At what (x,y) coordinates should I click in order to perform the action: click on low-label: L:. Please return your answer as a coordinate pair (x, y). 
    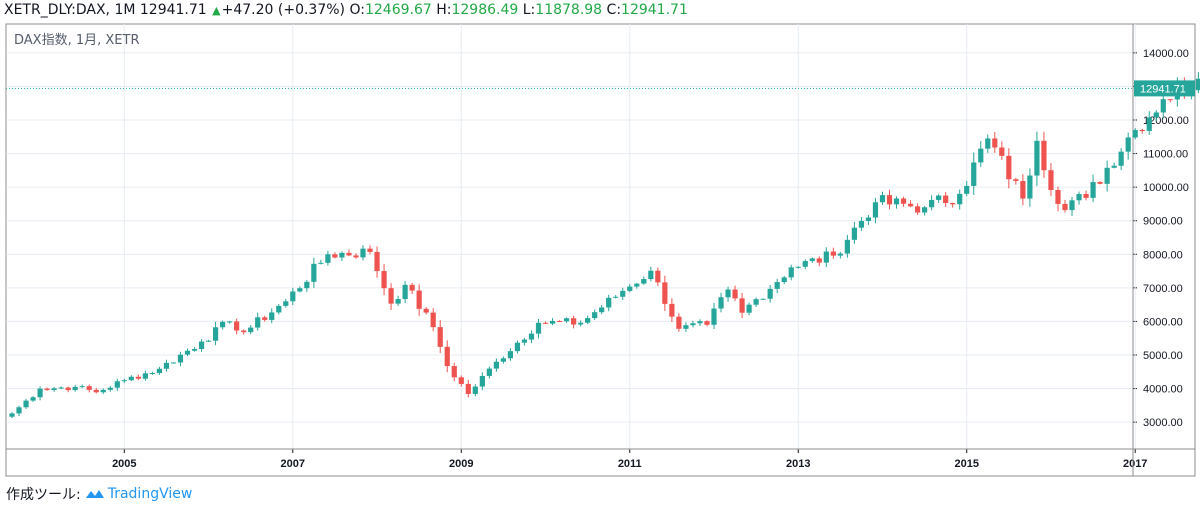
    Looking at the image, I should click on (529, 10).